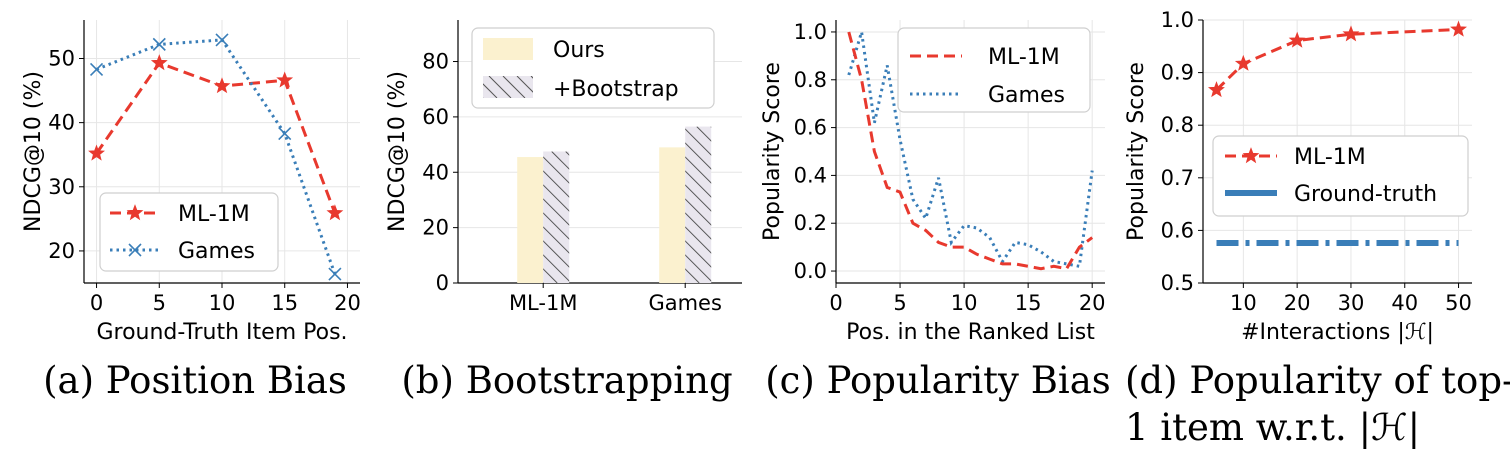 The width and height of the screenshot is (1510, 470). Describe the element at coordinates (61, 187) in the screenshot. I see `y-tick-label: 30` at that location.